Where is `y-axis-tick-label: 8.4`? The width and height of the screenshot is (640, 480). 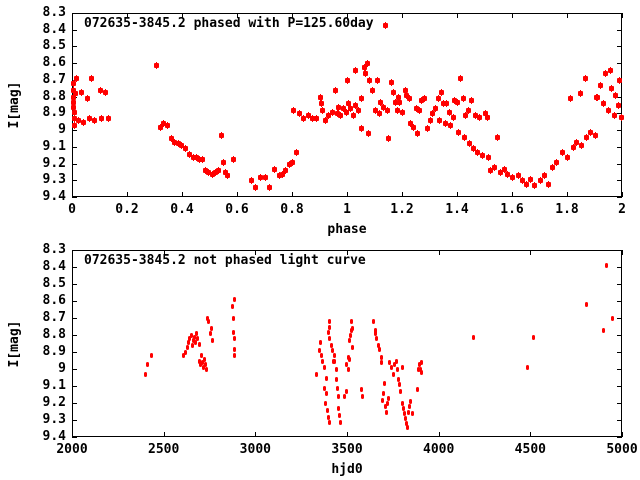 y-axis-tick-label: 8.4 is located at coordinates (54, 29).